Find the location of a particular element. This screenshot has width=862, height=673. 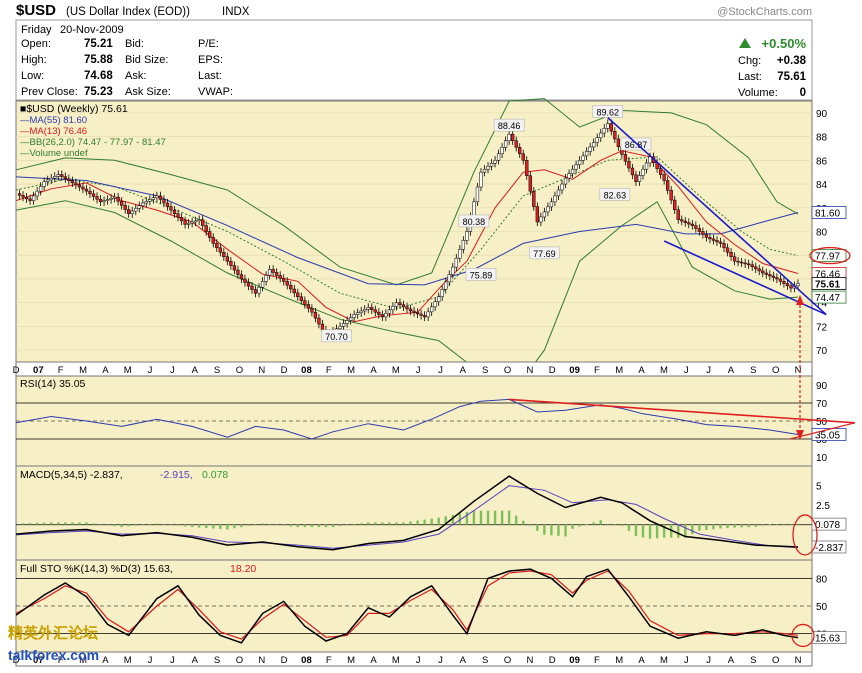

price-annotation: 75.89 is located at coordinates (481, 275).